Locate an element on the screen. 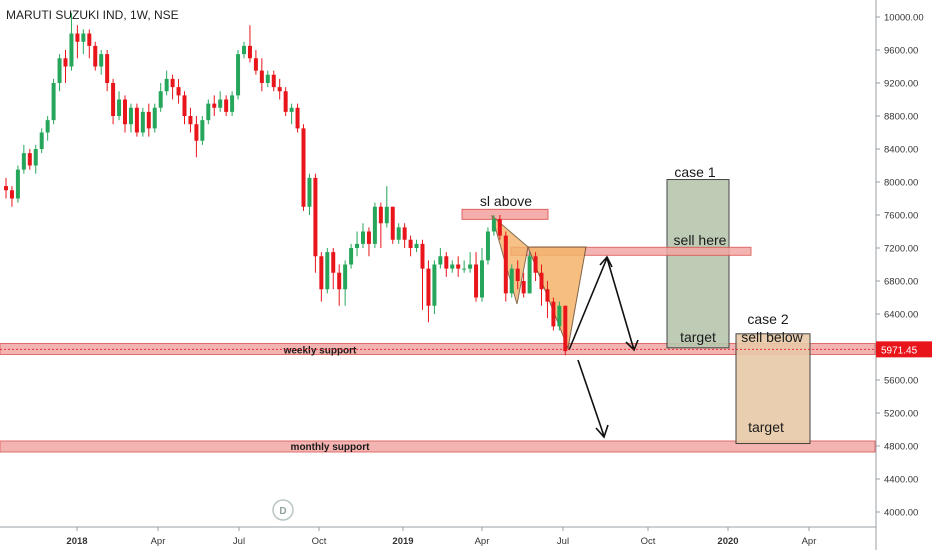  time-tick-label: 2019 is located at coordinates (402, 541).